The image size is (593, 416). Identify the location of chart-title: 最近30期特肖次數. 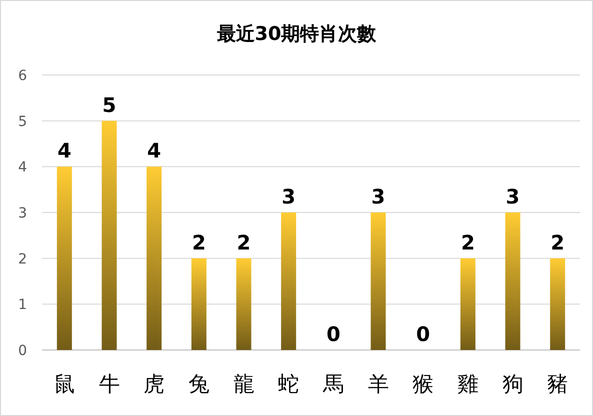
(297, 34).